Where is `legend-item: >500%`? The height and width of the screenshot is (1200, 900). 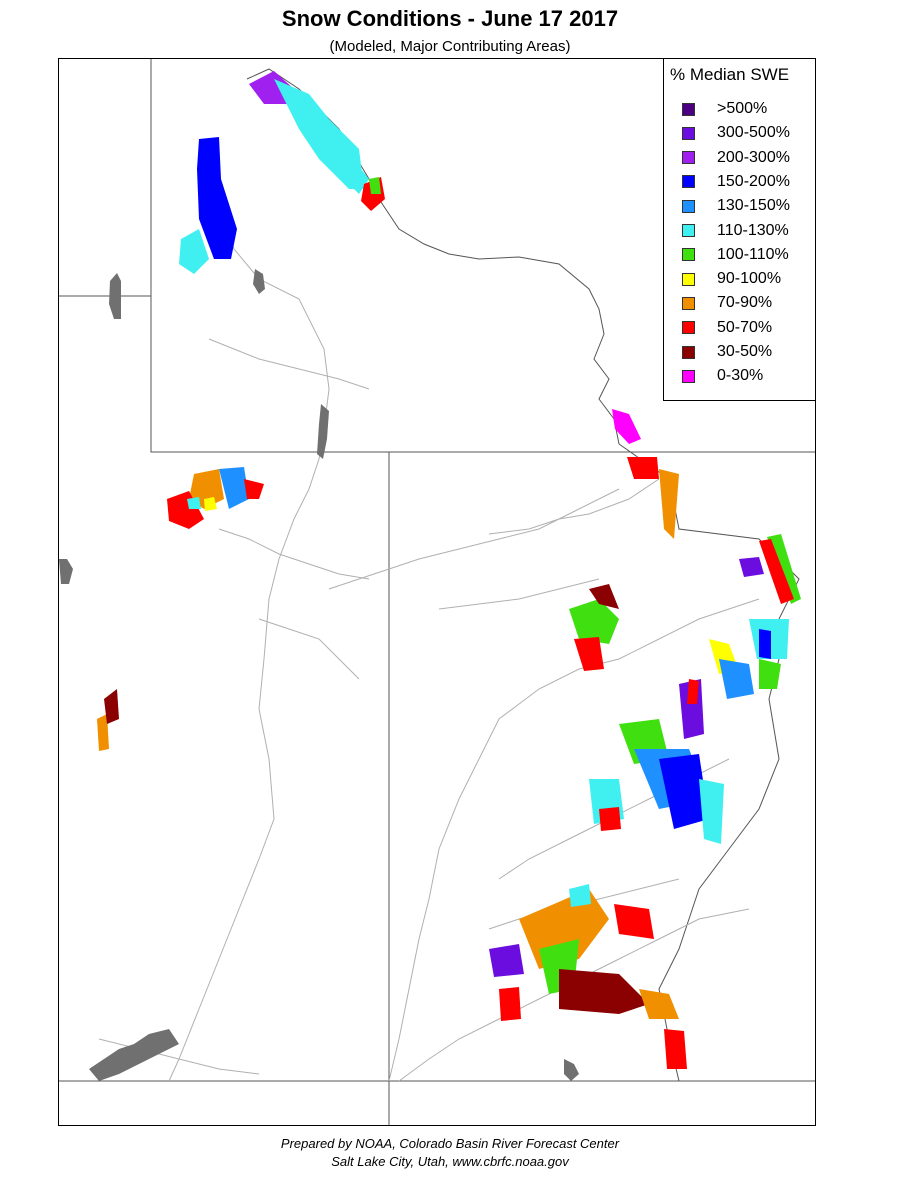
legend-item: >500% is located at coordinates (724, 109).